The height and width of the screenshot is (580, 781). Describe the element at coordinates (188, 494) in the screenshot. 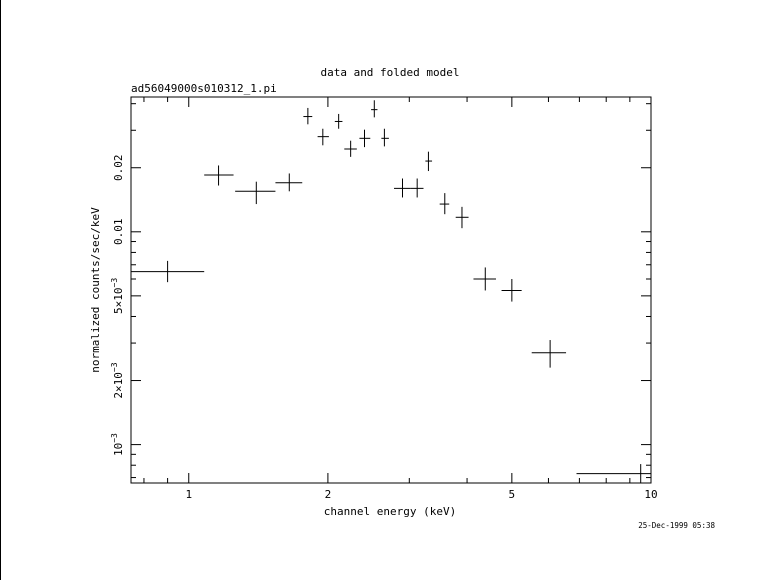

I see `x-tick-label: 1` at that location.